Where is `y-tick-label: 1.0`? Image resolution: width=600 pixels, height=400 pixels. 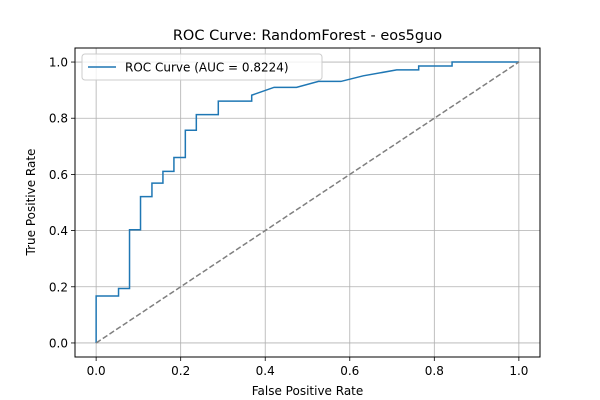 y-tick-label: 1.0 is located at coordinates (58, 63).